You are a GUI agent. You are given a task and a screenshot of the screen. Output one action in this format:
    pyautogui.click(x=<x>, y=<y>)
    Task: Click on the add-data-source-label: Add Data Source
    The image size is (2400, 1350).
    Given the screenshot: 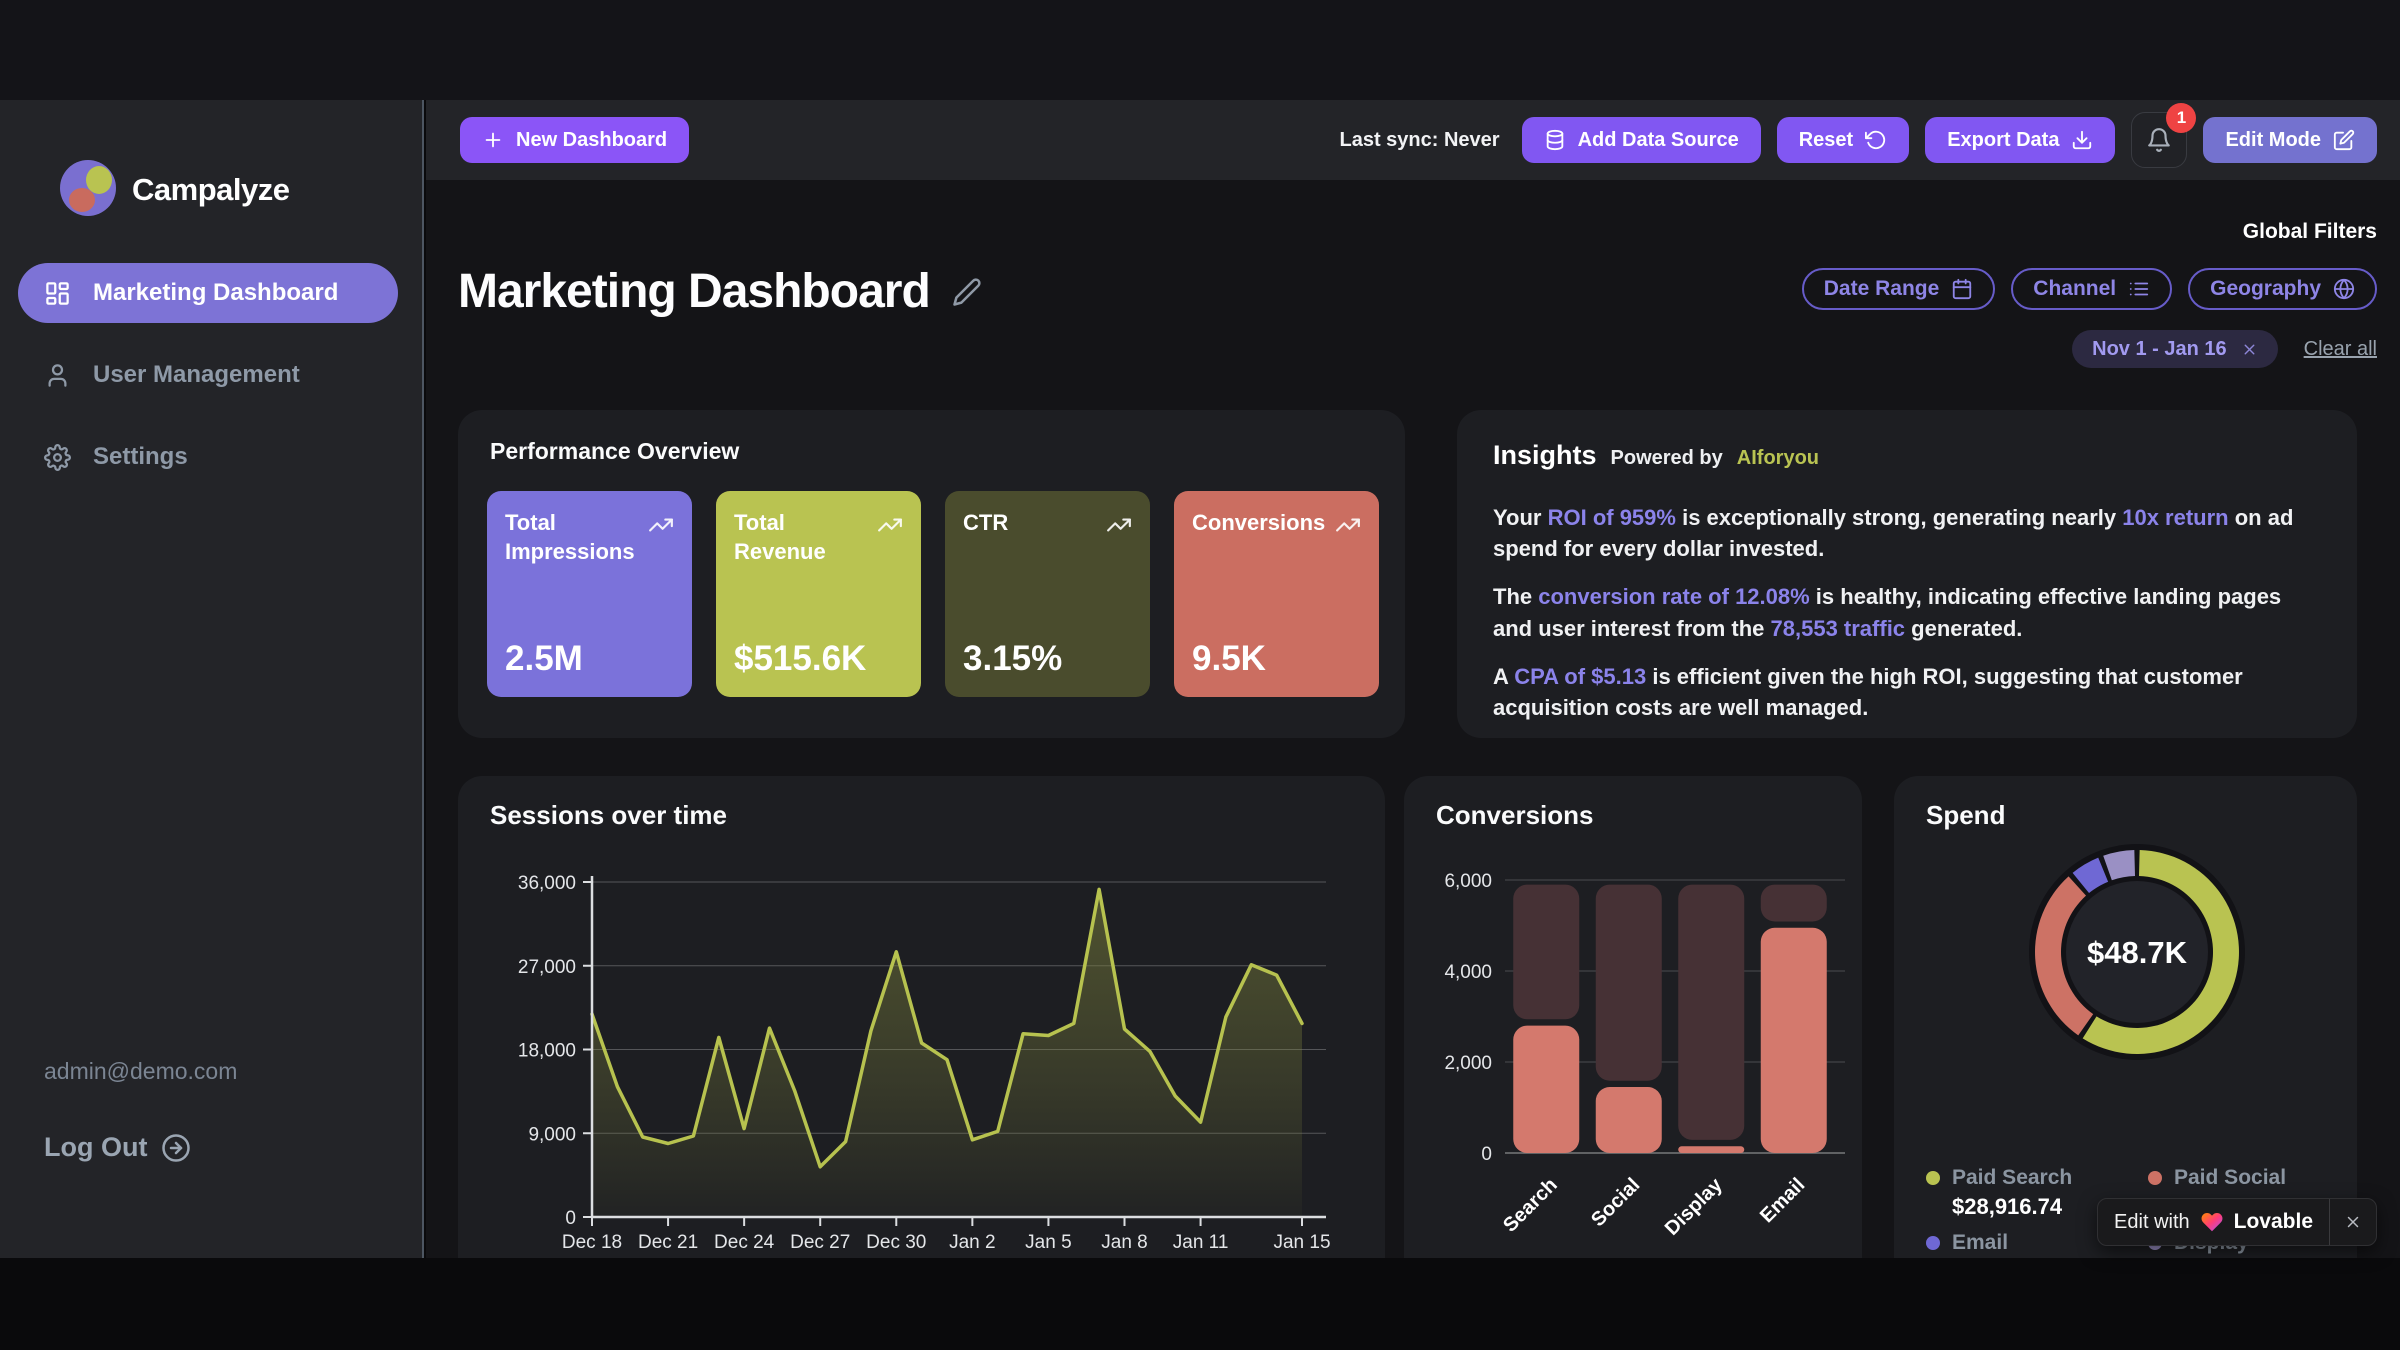 What is the action you would take?
    pyautogui.click(x=1658, y=139)
    